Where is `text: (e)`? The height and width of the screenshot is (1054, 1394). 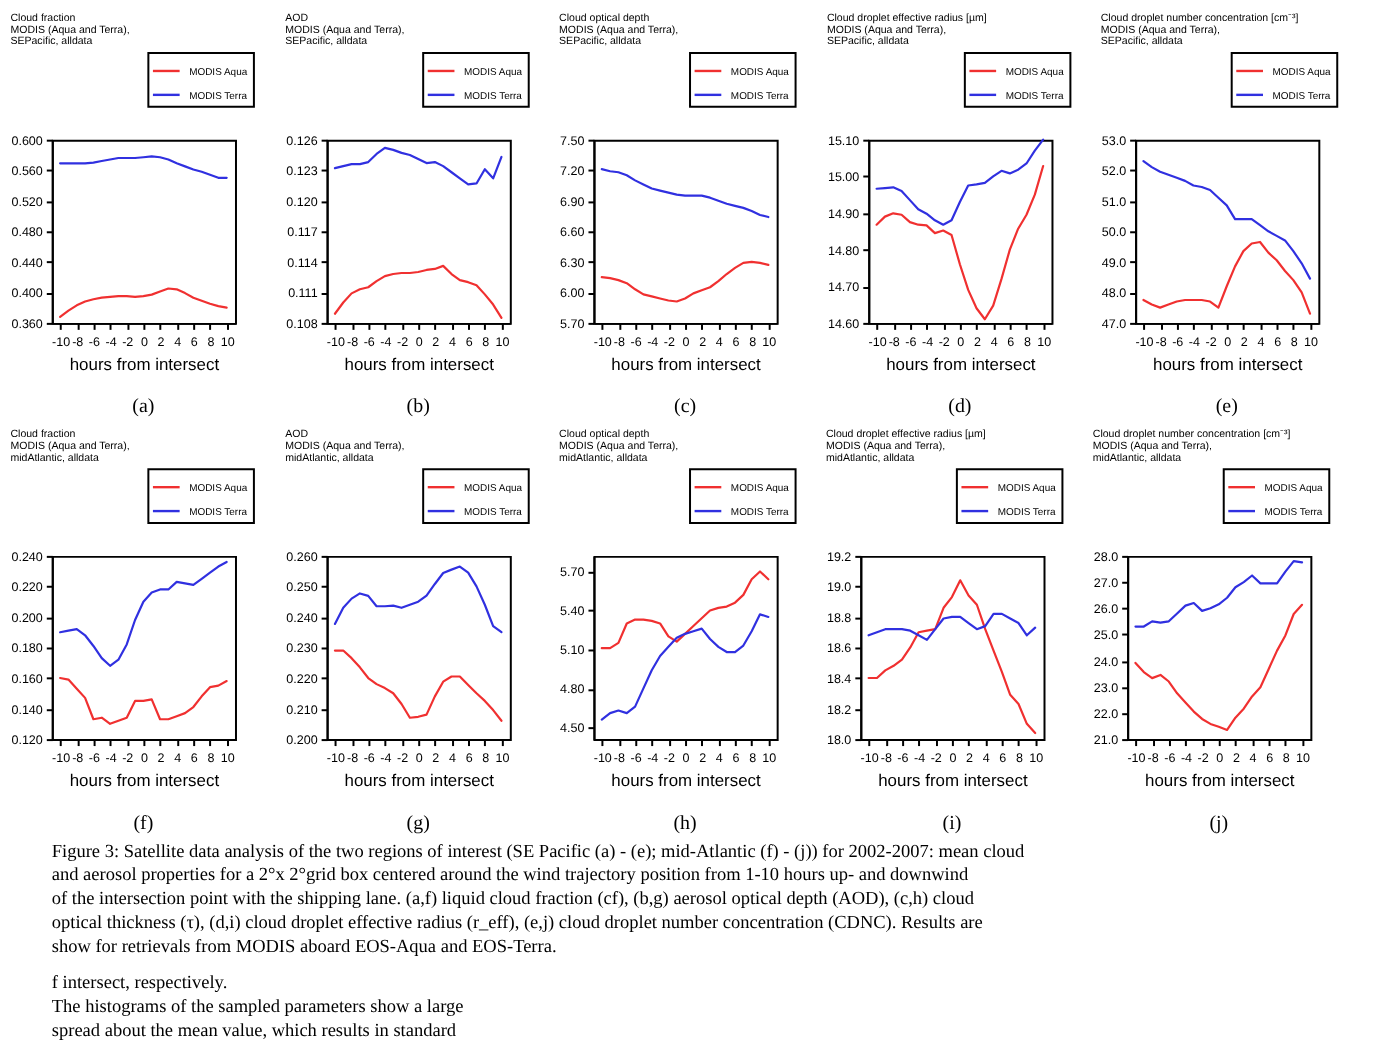
text: (e) is located at coordinates (1226, 407).